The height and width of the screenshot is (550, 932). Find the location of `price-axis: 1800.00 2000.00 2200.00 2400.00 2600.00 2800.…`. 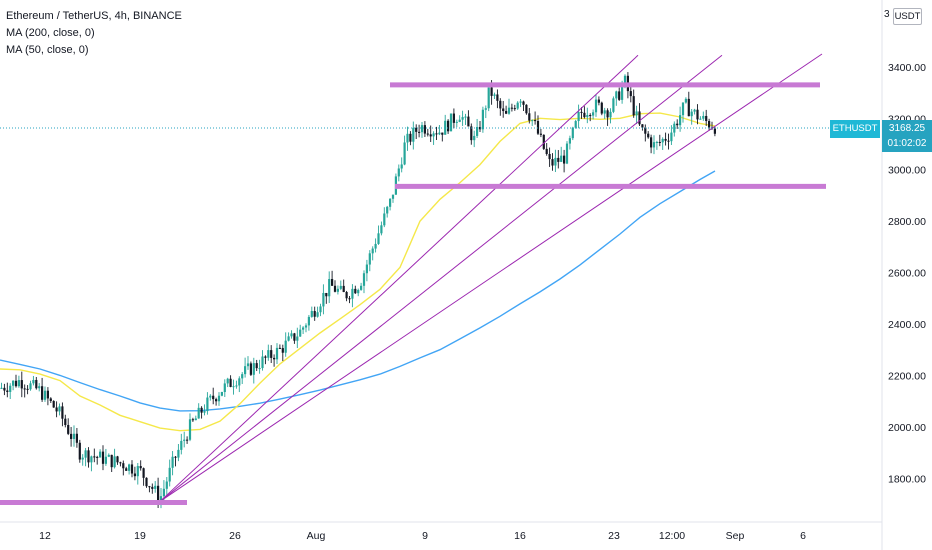

price-axis: 1800.00 2000.00 2200.00 2400.00 2600.00 2800.… is located at coordinates (903, 275).